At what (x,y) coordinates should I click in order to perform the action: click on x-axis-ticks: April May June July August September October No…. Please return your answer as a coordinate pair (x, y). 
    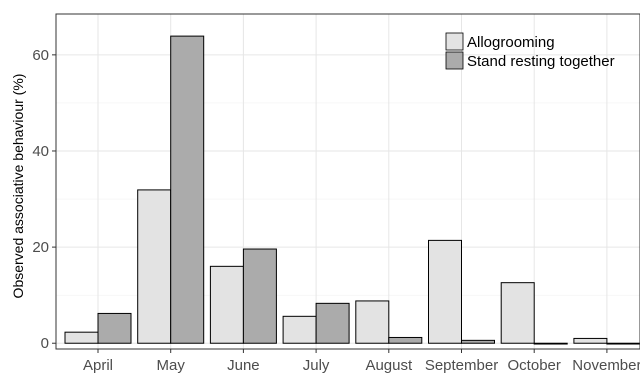
    Looking at the image, I should click on (361, 361).